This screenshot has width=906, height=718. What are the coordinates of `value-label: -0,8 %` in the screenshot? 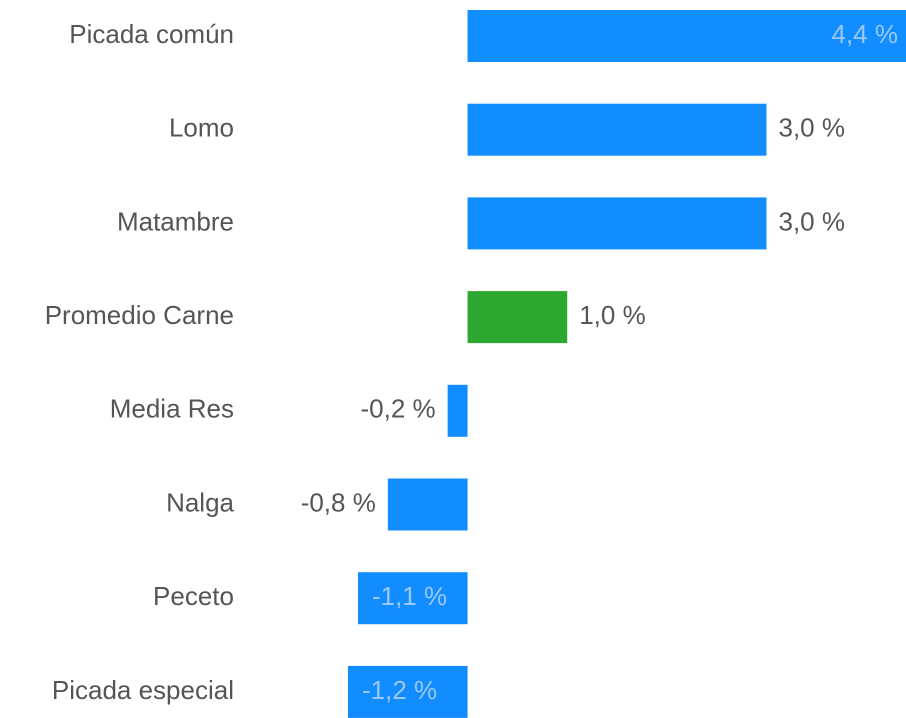 It's located at (338, 502).